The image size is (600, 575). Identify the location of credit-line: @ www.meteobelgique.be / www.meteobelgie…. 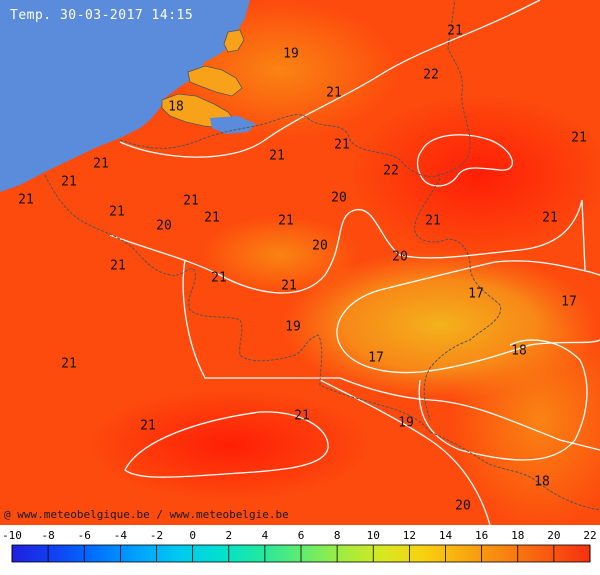
(146, 514).